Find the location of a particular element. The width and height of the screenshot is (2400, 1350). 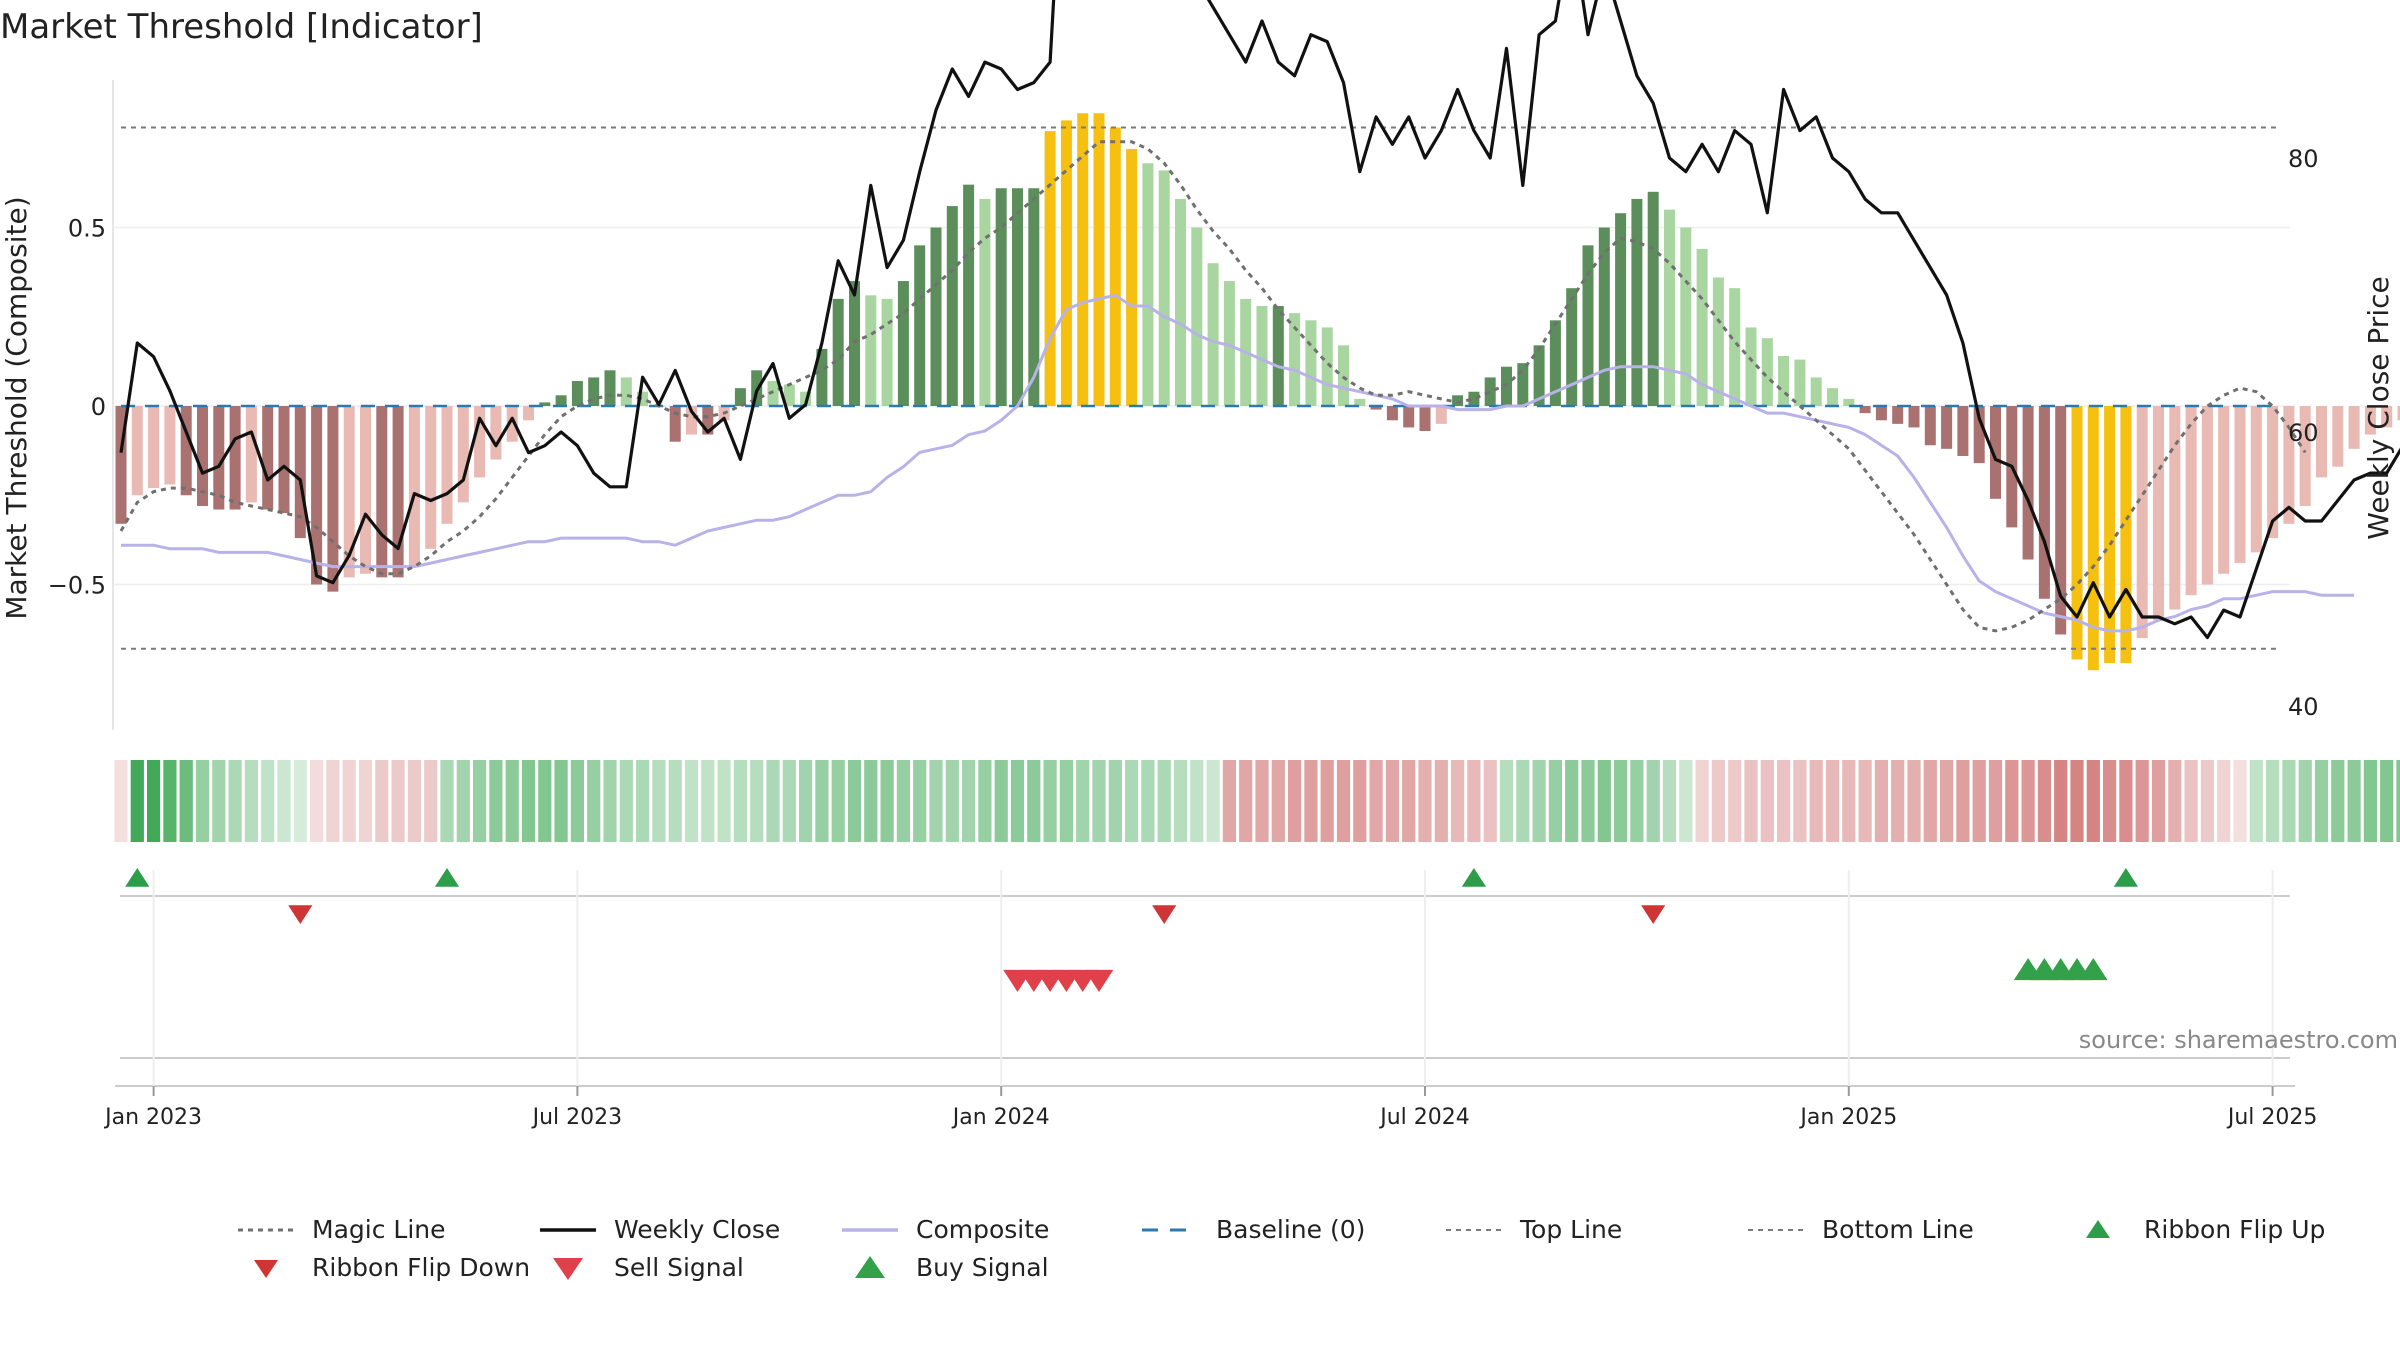

right-axis-label: Weekly Close Price is located at coordinates (2378, 407).